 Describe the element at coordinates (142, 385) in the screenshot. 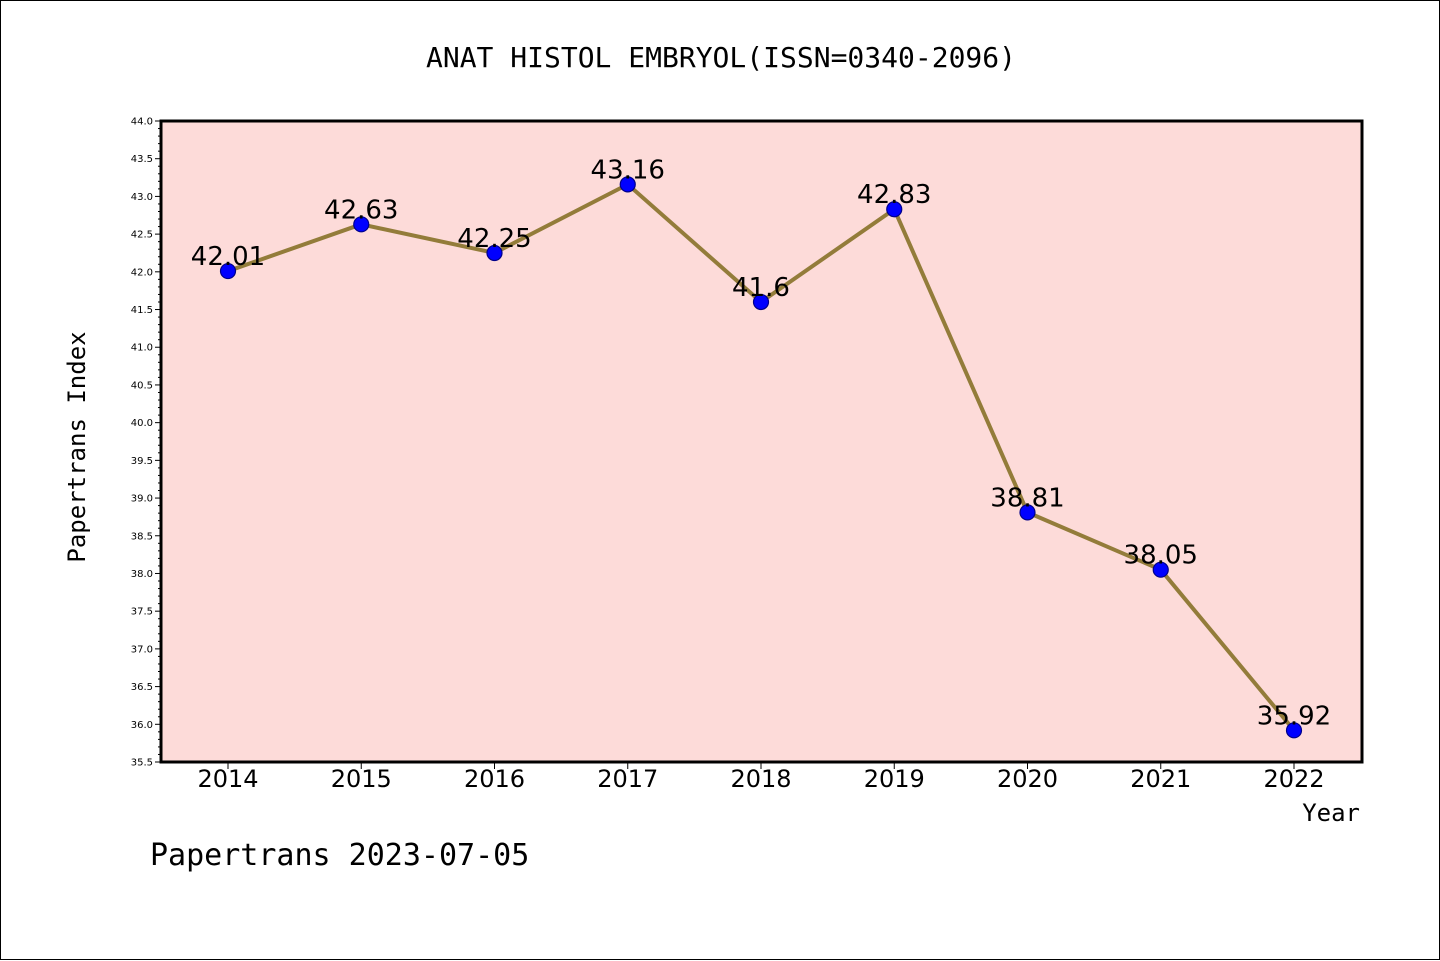

I see `y-tick-label: 40.5` at that location.